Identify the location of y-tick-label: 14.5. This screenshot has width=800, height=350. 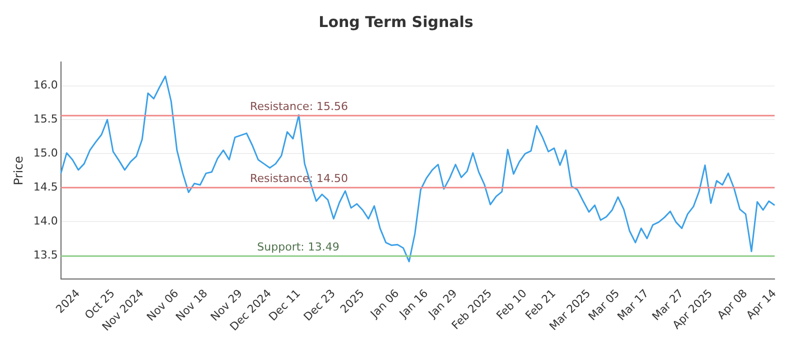
(45, 187).